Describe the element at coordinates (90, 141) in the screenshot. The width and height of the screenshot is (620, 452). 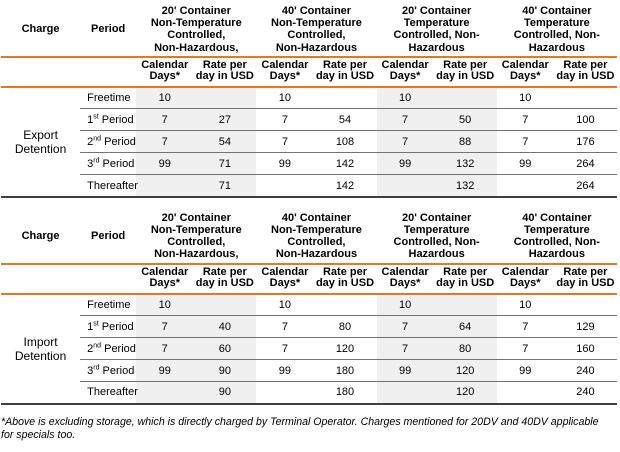
I see `period-text: 2` at that location.